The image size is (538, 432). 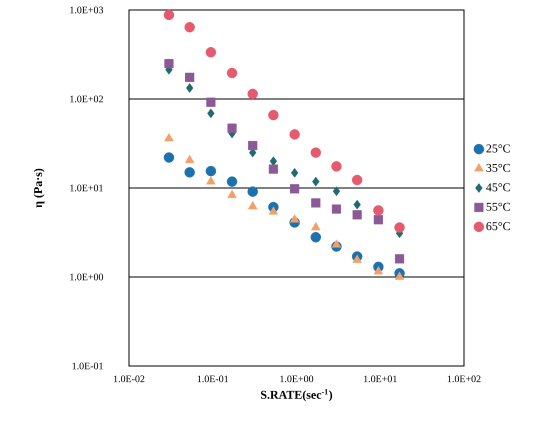 I want to click on legend-label: 45°C, so click(x=498, y=187).